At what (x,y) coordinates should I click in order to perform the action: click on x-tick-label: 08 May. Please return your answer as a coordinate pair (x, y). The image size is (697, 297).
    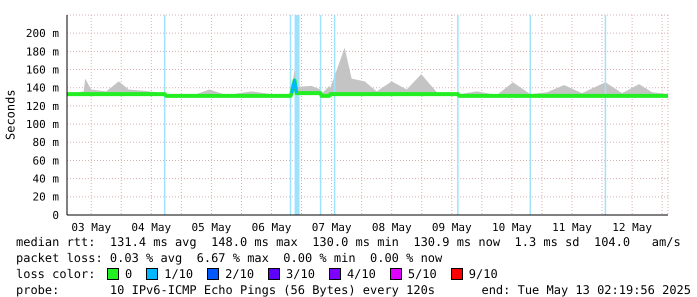
    Looking at the image, I should click on (392, 227).